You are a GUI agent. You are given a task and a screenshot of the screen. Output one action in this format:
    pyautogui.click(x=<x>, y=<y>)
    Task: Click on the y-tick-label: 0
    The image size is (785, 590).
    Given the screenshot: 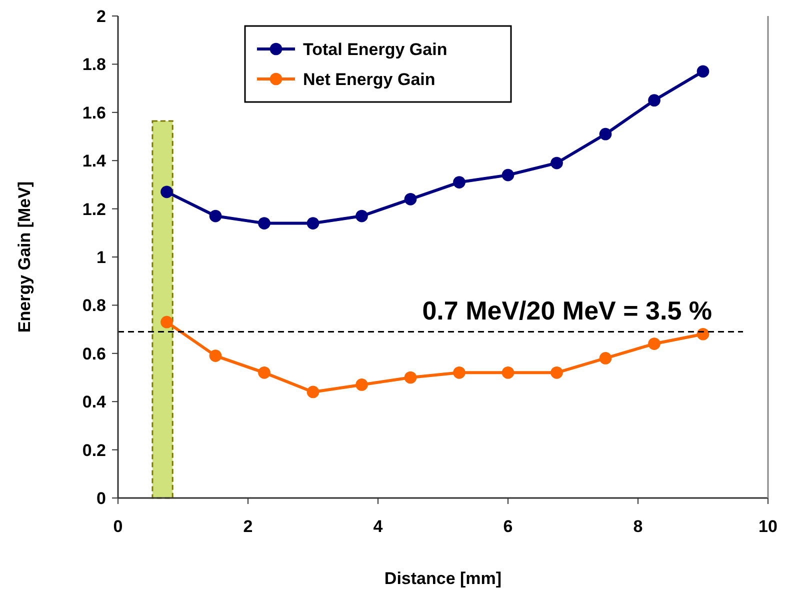 What is the action you would take?
    pyautogui.click(x=101, y=498)
    